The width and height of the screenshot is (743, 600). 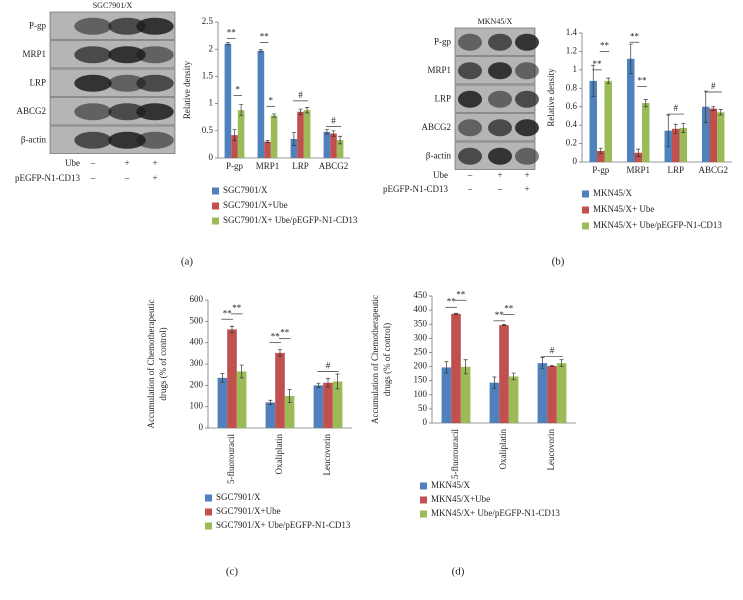 What do you see at coordinates (334, 166) in the screenshot?
I see `x-tick-label: ABCG2` at bounding box center [334, 166].